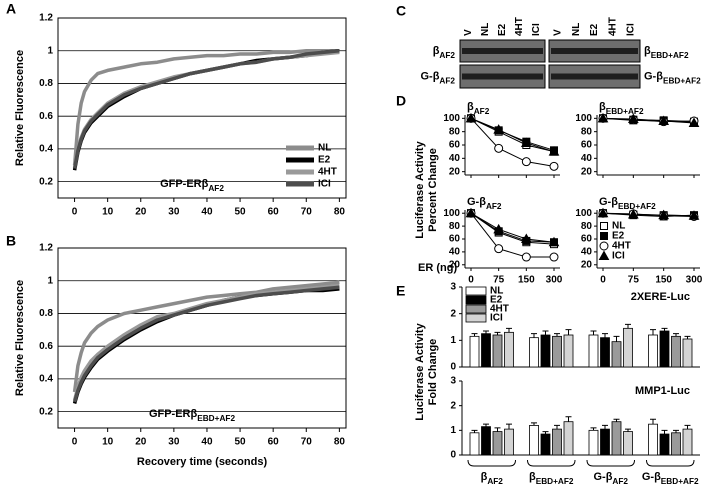 The image size is (714, 492). I want to click on row-label-sub: EBD+AF2, so click(670, 55).